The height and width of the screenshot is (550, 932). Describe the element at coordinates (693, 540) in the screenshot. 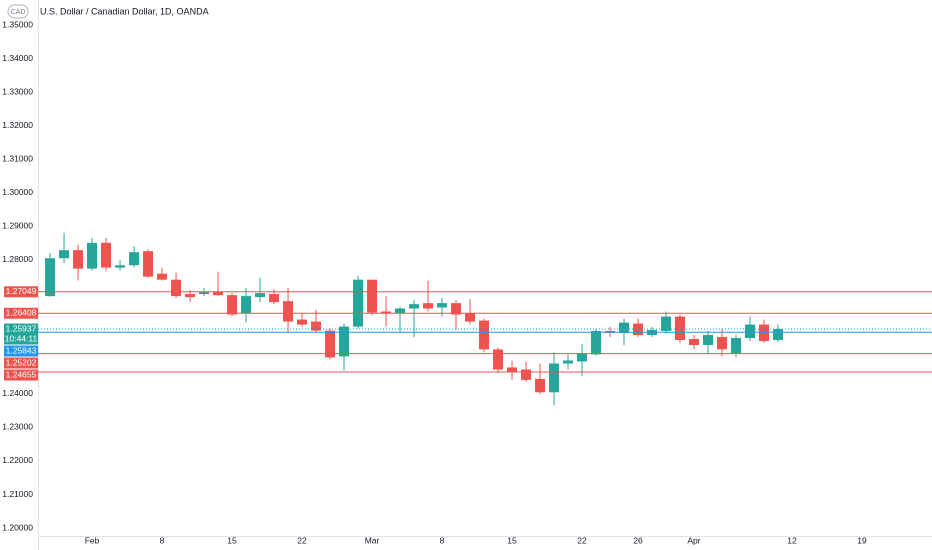

I see `x-tick-label: Apr` at that location.